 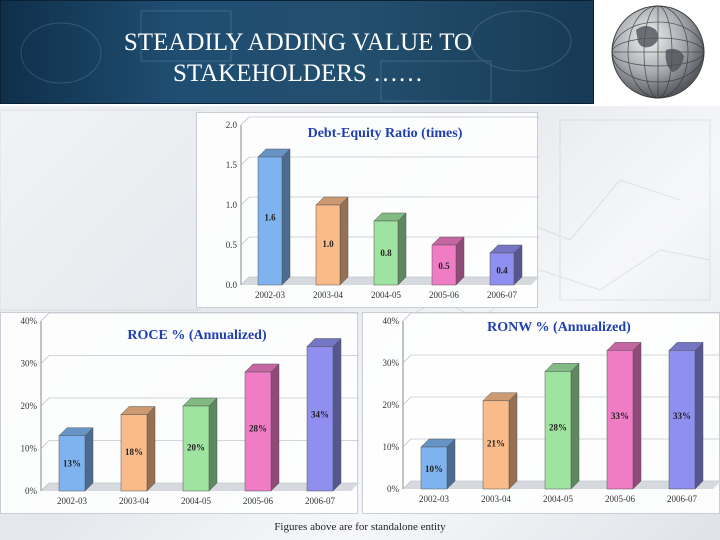 I want to click on ronw-x-tick-label: 2002-03, so click(x=434, y=499).